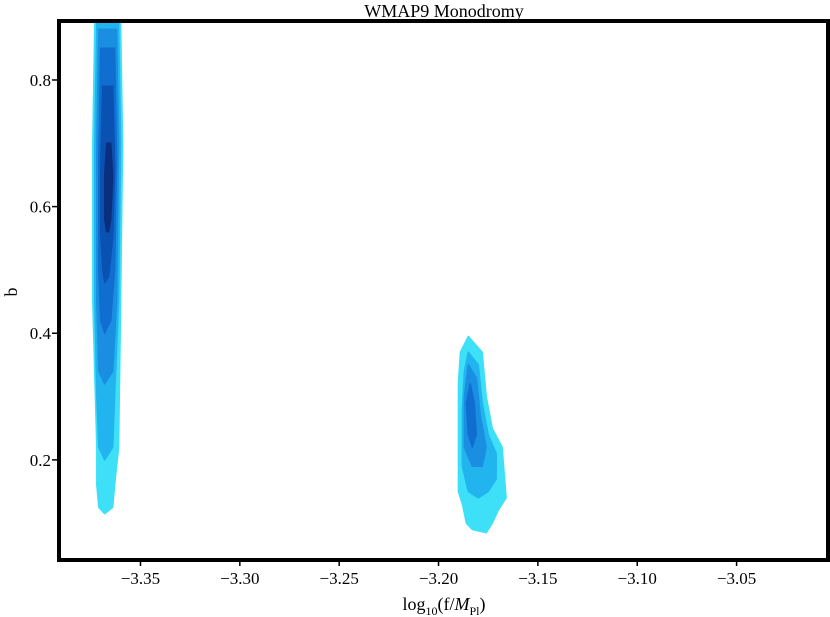 Image resolution: width=830 pixels, height=617 pixels. Describe the element at coordinates (537, 578) in the screenshot. I see `x-tick-label: −3.15` at that location.